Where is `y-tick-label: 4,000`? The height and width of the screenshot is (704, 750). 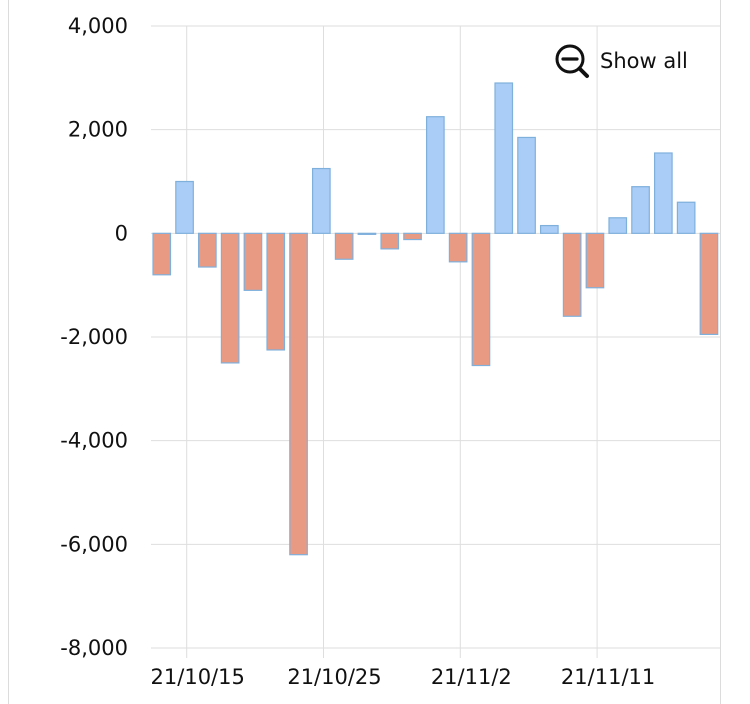 y-tick-label: 4,000 is located at coordinates (98, 26).